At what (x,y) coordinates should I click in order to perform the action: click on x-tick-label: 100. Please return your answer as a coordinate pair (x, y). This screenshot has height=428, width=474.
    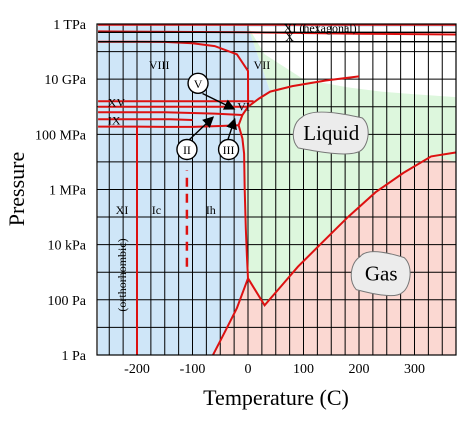
    Looking at the image, I should click on (303, 369).